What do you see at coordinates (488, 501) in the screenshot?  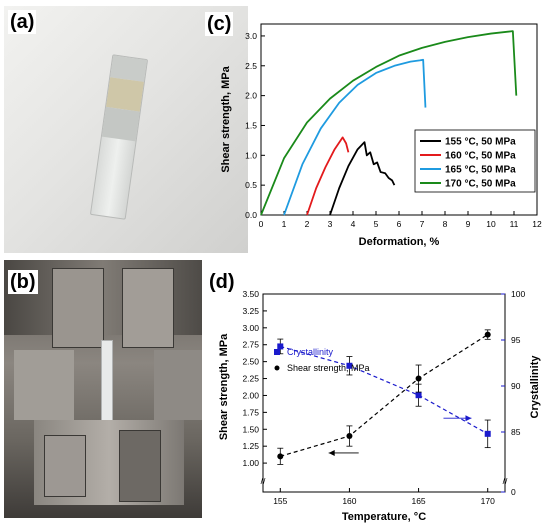 I see `x-tick-label: 170` at bounding box center [488, 501].